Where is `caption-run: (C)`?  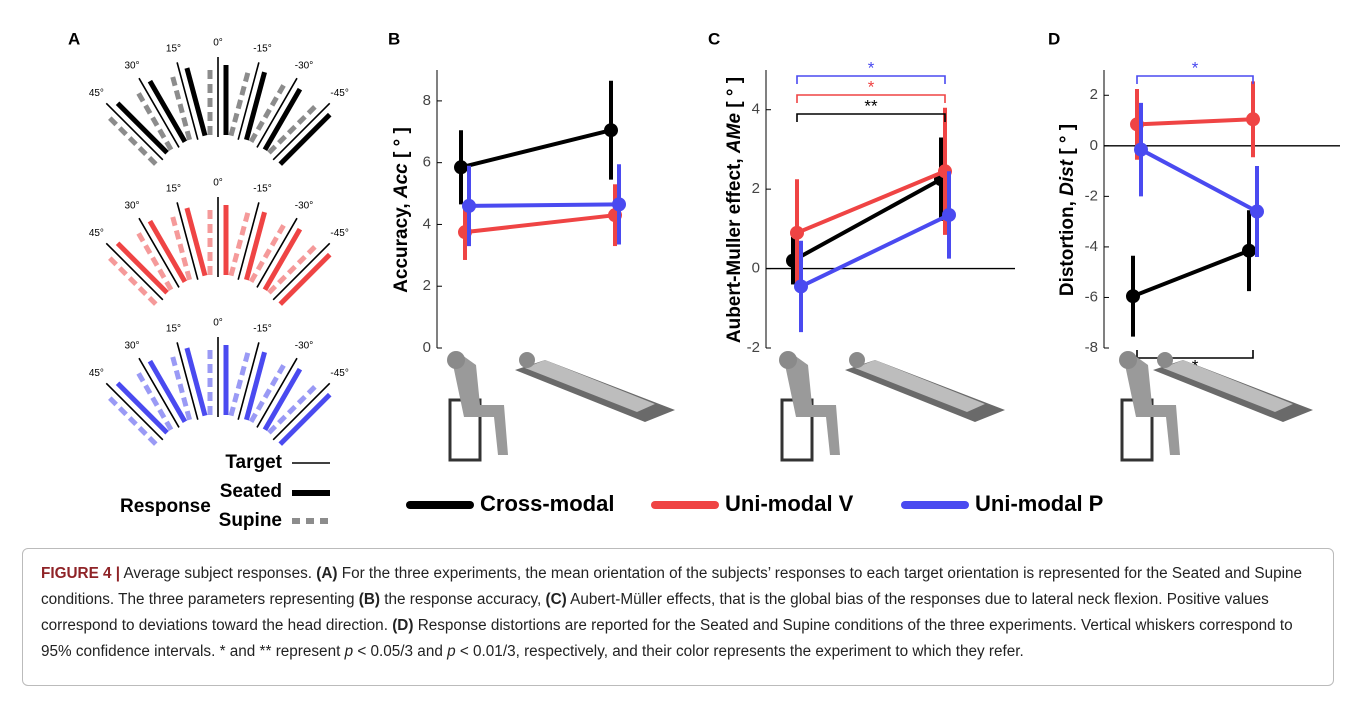
caption-run: (C) is located at coordinates (556, 599).